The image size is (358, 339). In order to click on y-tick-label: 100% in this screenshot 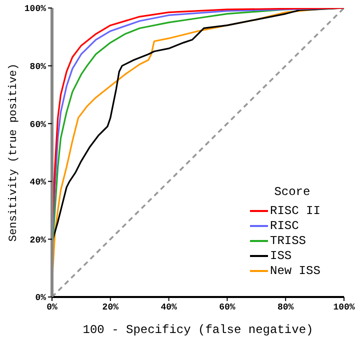, I will do `click(35, 9)`.